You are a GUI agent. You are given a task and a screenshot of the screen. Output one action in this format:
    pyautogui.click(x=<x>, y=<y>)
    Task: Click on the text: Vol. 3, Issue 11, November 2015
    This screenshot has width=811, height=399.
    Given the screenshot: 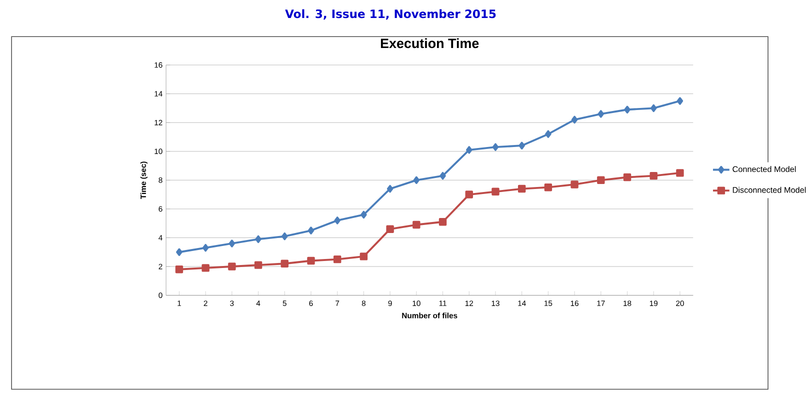 What is the action you would take?
    pyautogui.click(x=390, y=14)
    